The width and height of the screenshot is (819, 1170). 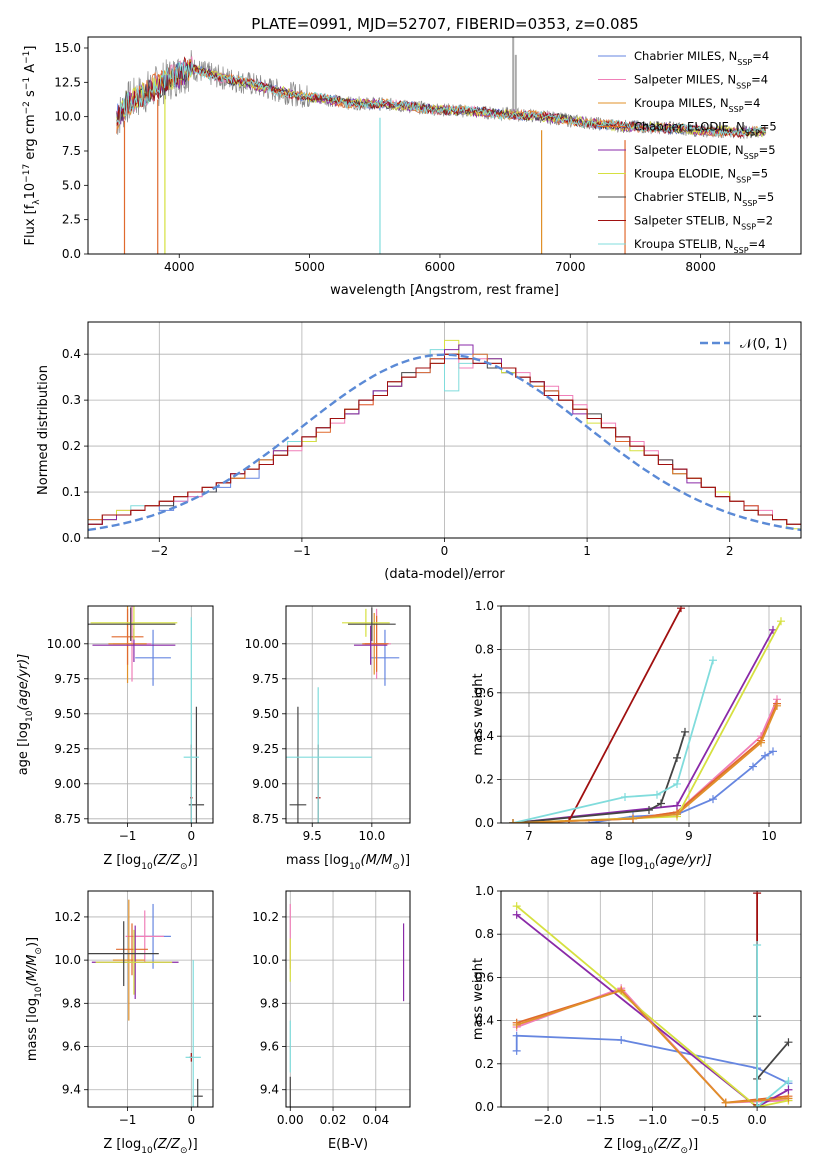 I want to click on y-tick-label: 1.0, so click(x=484, y=891).